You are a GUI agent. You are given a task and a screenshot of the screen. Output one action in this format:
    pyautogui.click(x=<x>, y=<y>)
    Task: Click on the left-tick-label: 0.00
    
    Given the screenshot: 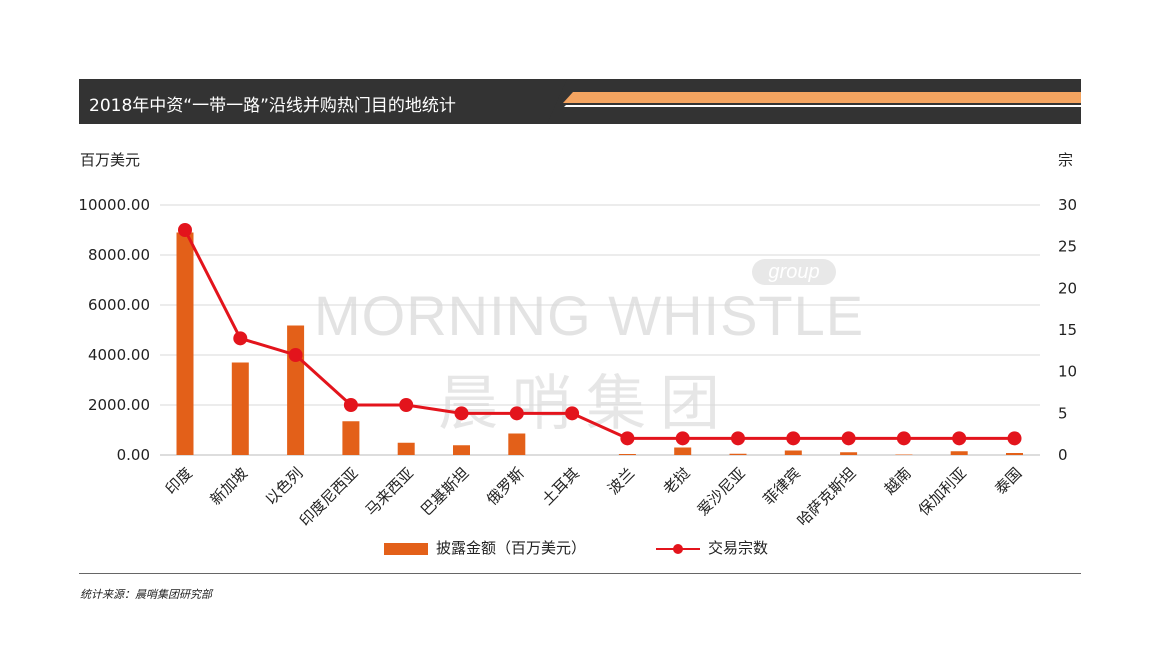 What is the action you would take?
    pyautogui.click(x=133, y=455)
    